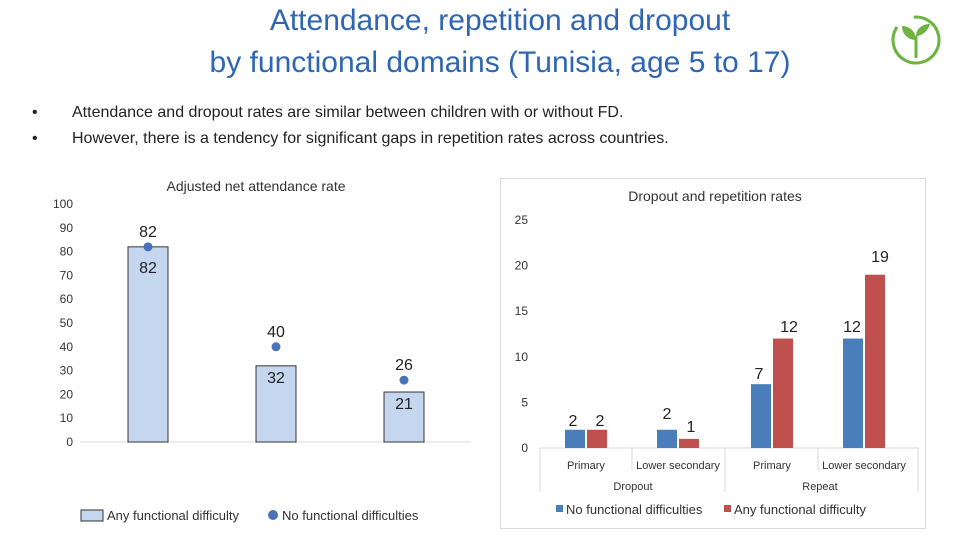 Image resolution: width=960 pixels, height=540 pixels. Describe the element at coordinates (600, 421) in the screenshot. I see `data-label-any-fd: 2` at that location.